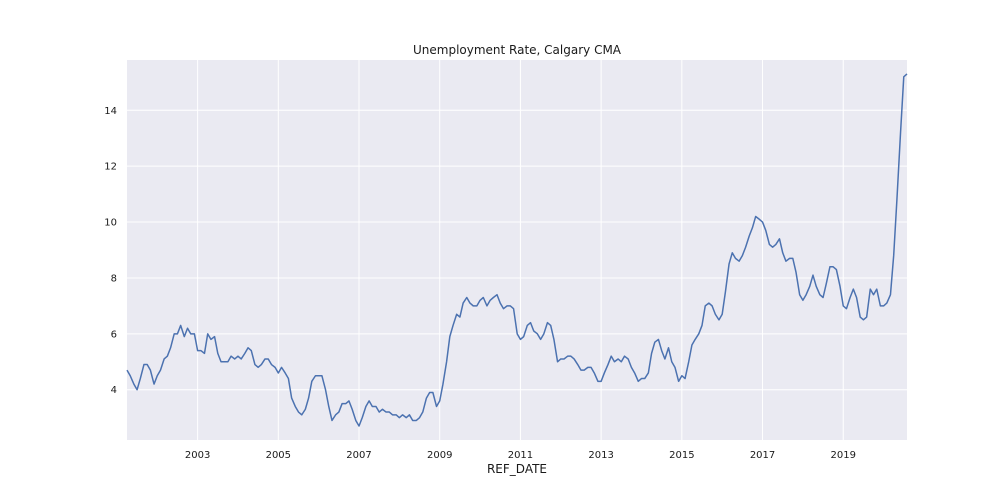  What do you see at coordinates (843, 455) in the screenshot?
I see `x-tick-label: 2019` at bounding box center [843, 455].